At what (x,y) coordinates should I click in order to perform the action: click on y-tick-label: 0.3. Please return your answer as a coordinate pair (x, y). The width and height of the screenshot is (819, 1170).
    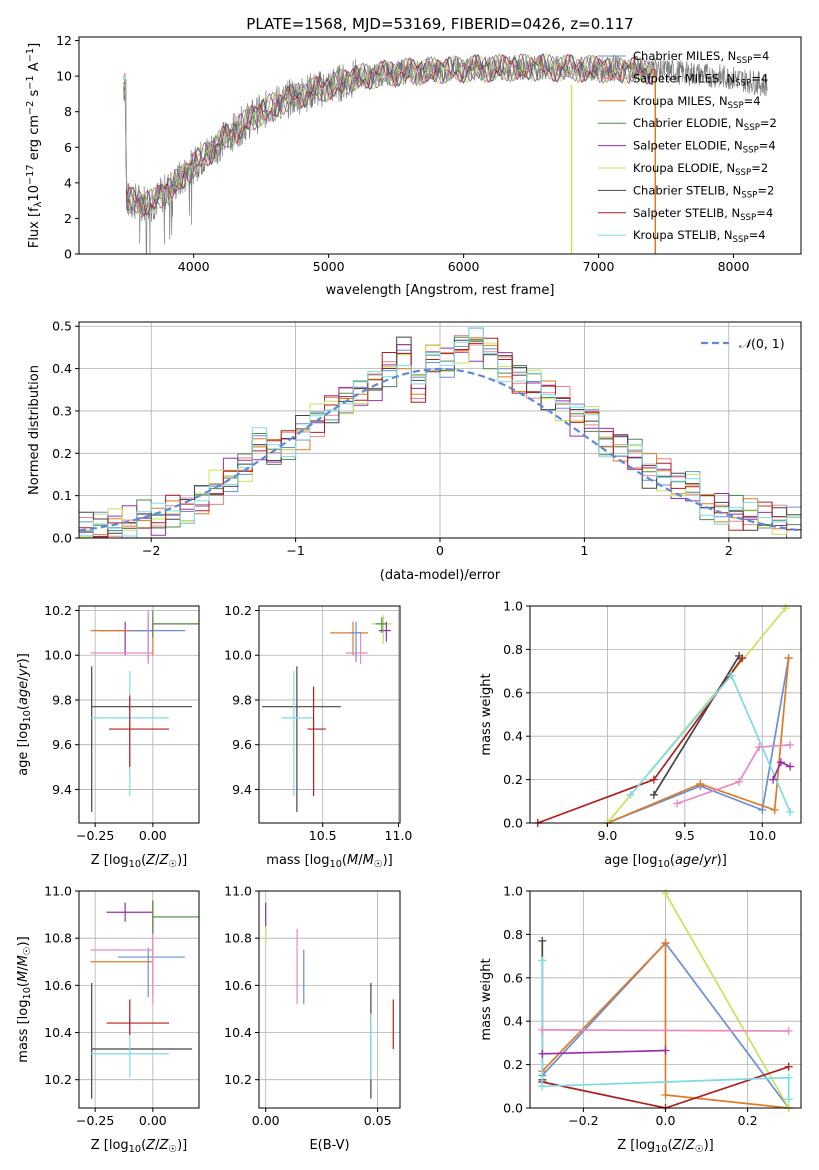
    Looking at the image, I should click on (62, 410).